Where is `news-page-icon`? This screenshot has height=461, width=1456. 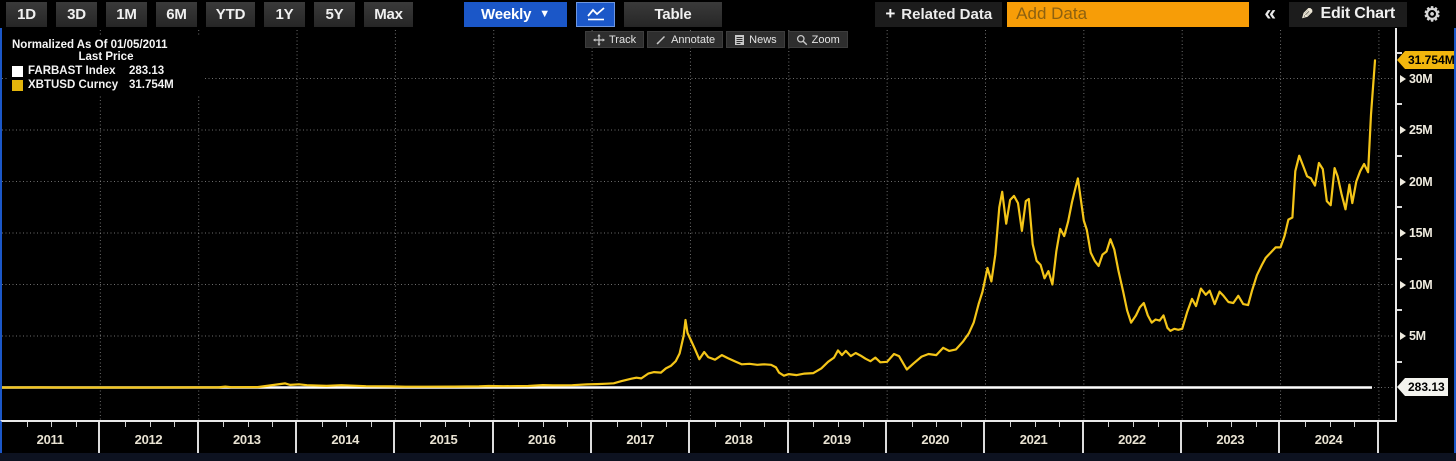
news-page-icon is located at coordinates (740, 39).